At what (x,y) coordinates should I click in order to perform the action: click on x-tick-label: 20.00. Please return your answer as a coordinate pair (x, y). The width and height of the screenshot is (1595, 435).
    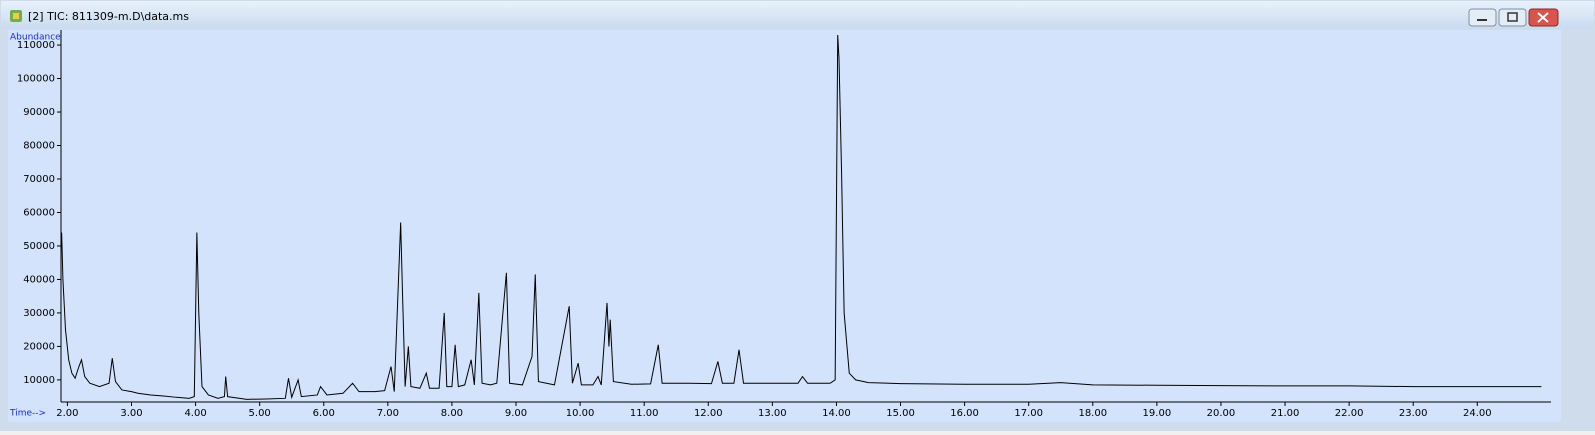
    Looking at the image, I should click on (1221, 413).